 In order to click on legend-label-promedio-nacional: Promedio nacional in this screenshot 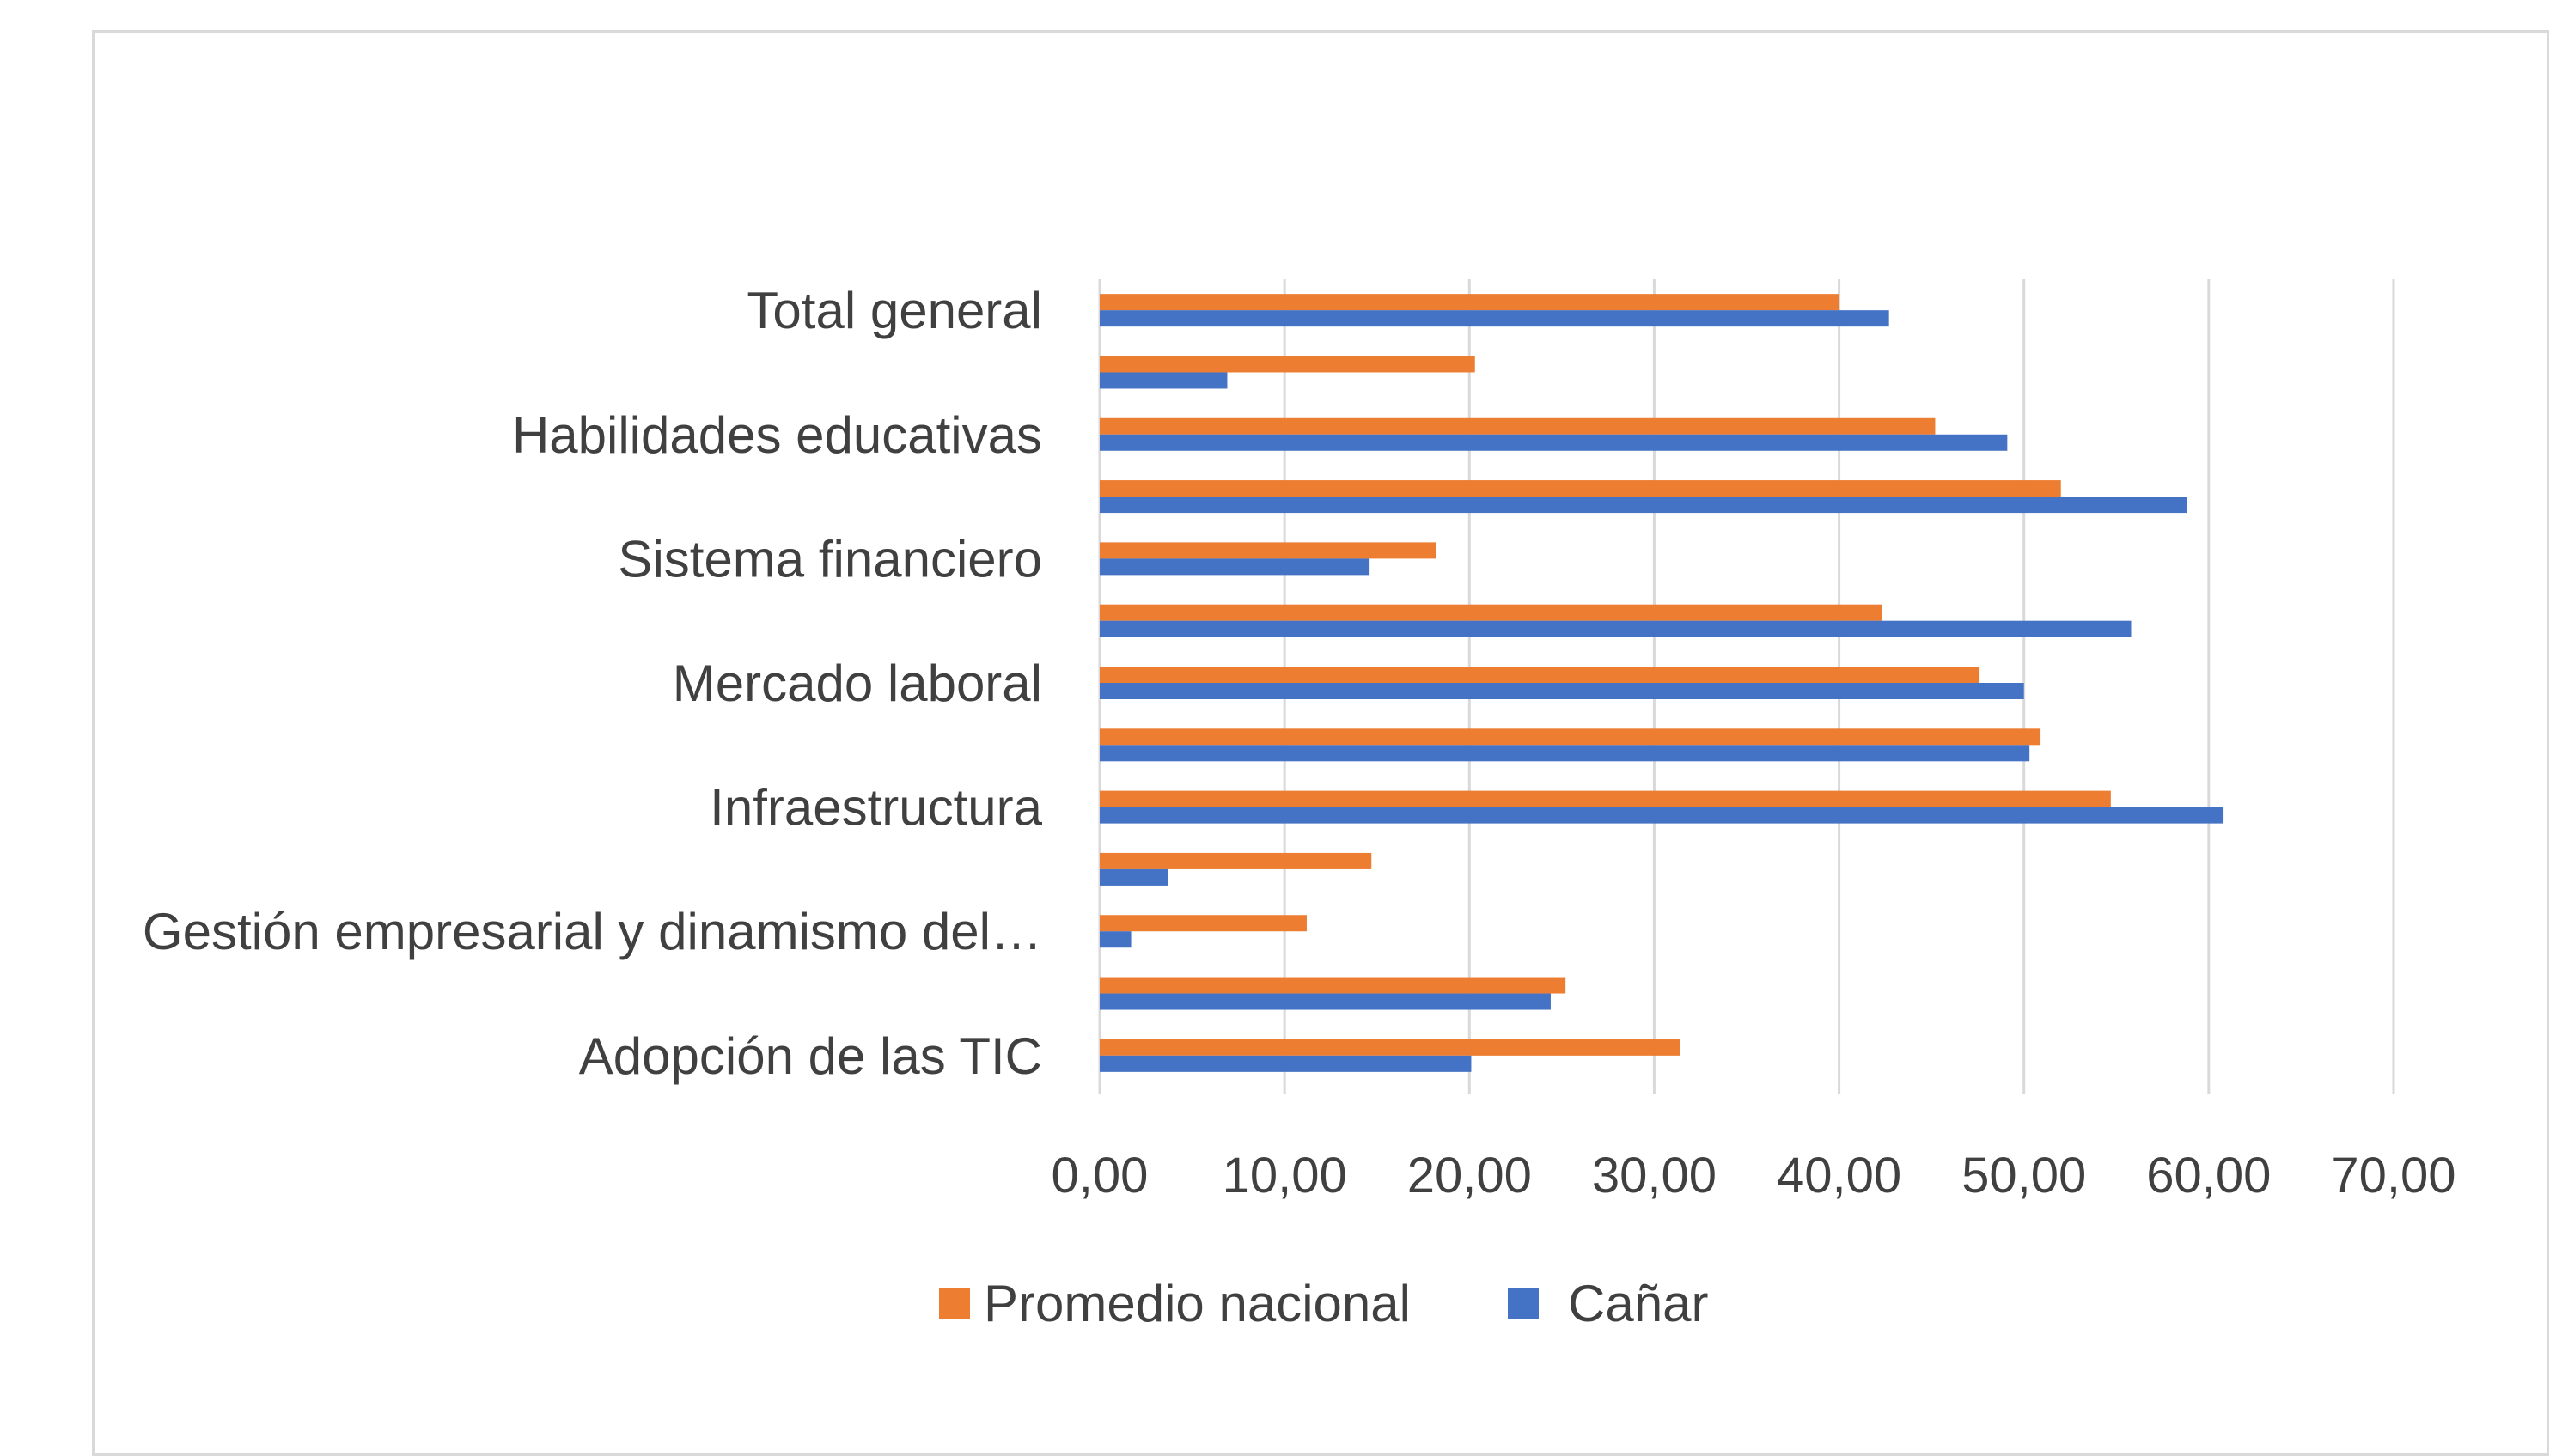, I will do `click(1197, 1303)`.